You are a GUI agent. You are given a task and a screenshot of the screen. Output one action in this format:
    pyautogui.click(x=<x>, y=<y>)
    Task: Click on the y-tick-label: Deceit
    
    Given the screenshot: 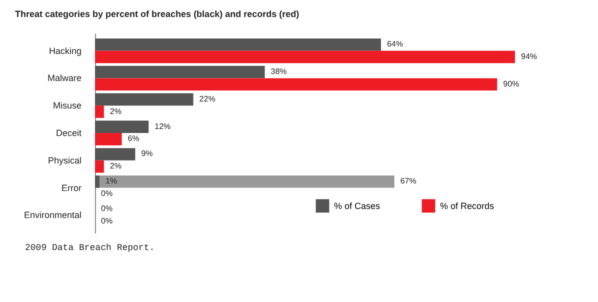 What is the action you would take?
    pyautogui.click(x=69, y=133)
    